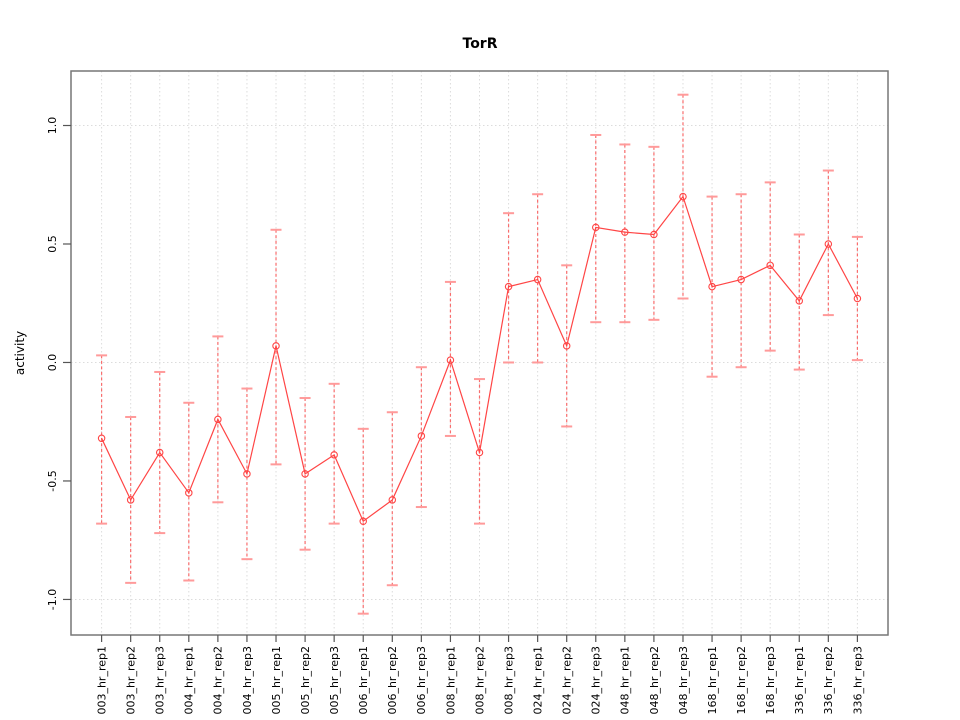  I want to click on x-tick-label: 006_hr_rep3, so click(421, 680).